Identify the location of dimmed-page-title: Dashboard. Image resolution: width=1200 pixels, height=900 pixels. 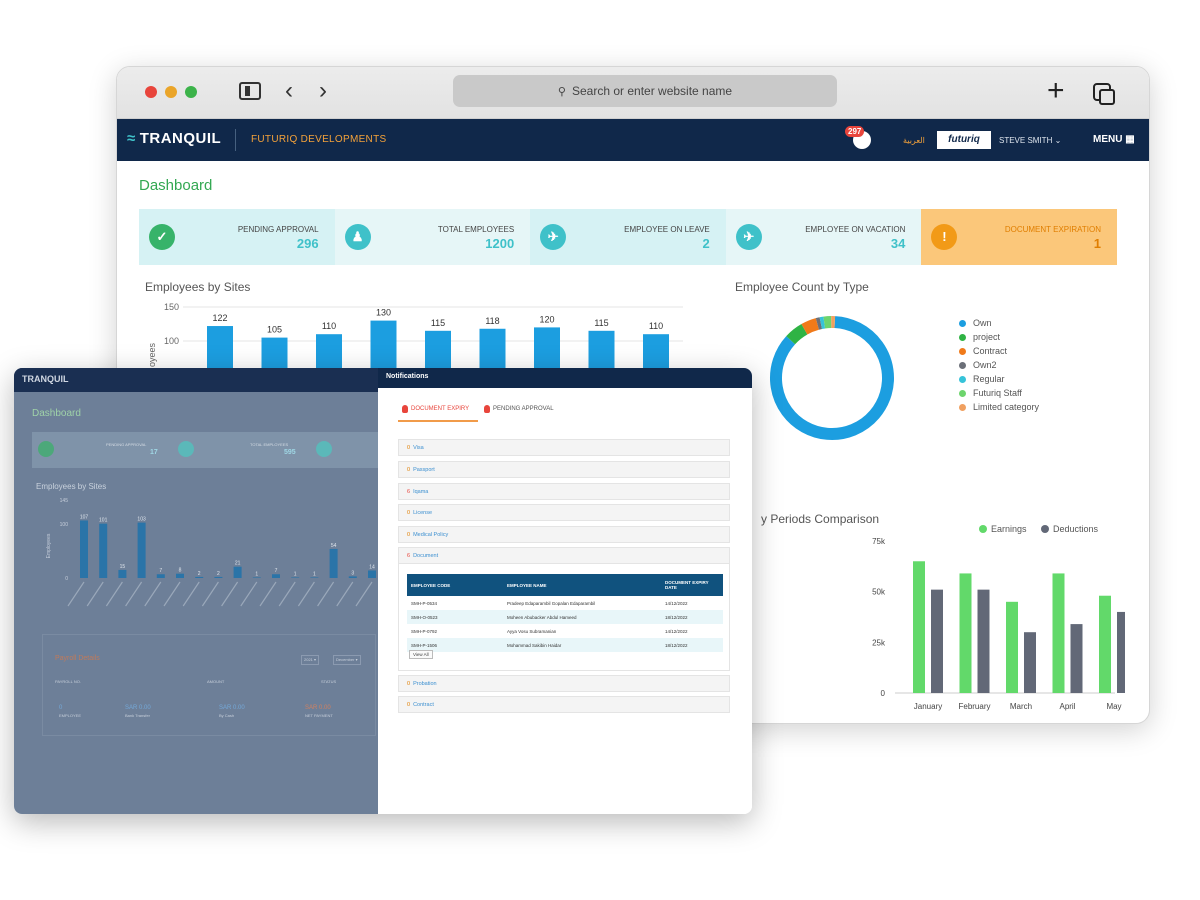
(56, 413).